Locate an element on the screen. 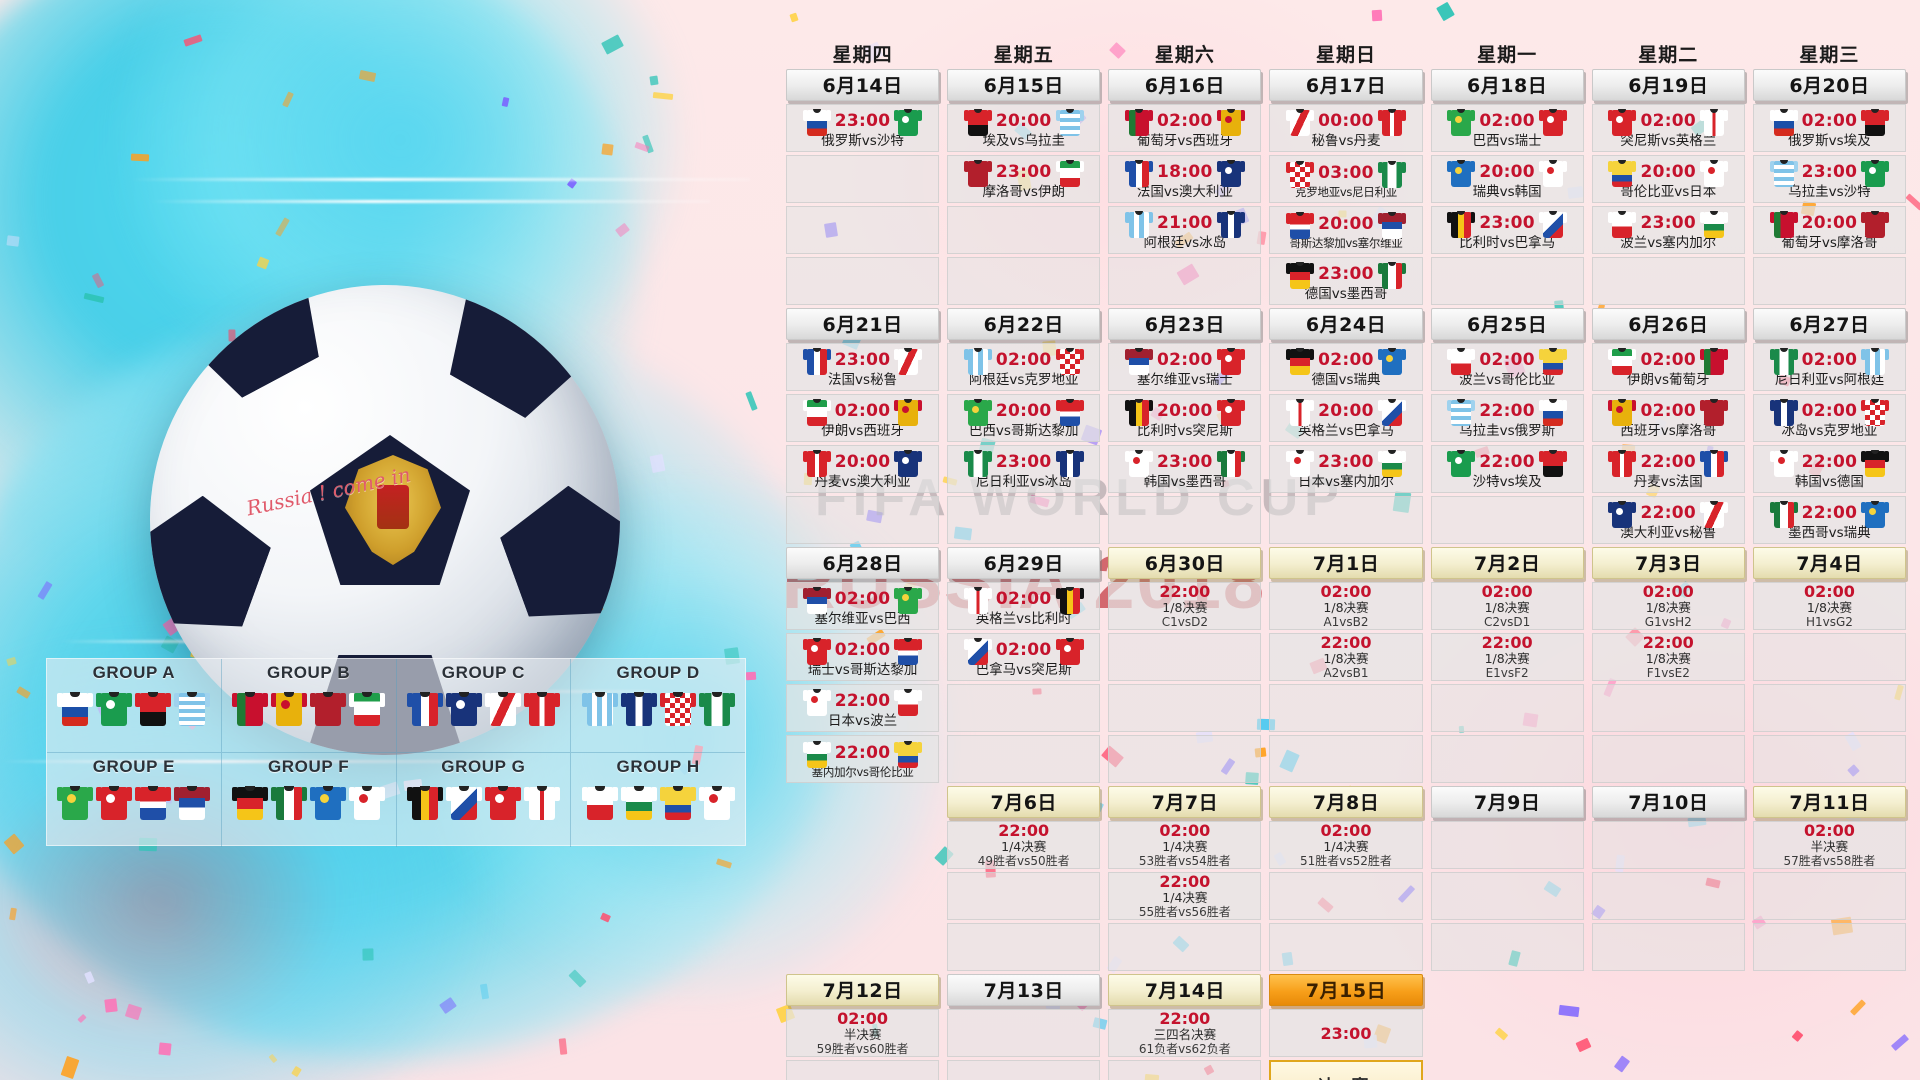  date-header: 6月27日 is located at coordinates (1829, 324).